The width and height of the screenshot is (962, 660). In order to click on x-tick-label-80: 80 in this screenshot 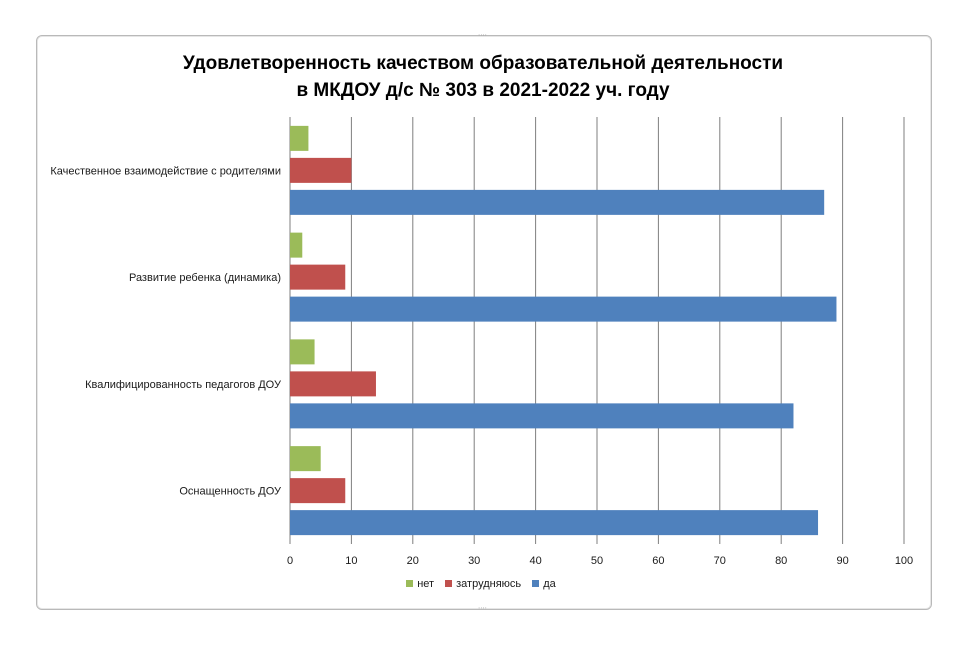, I will do `click(781, 561)`.